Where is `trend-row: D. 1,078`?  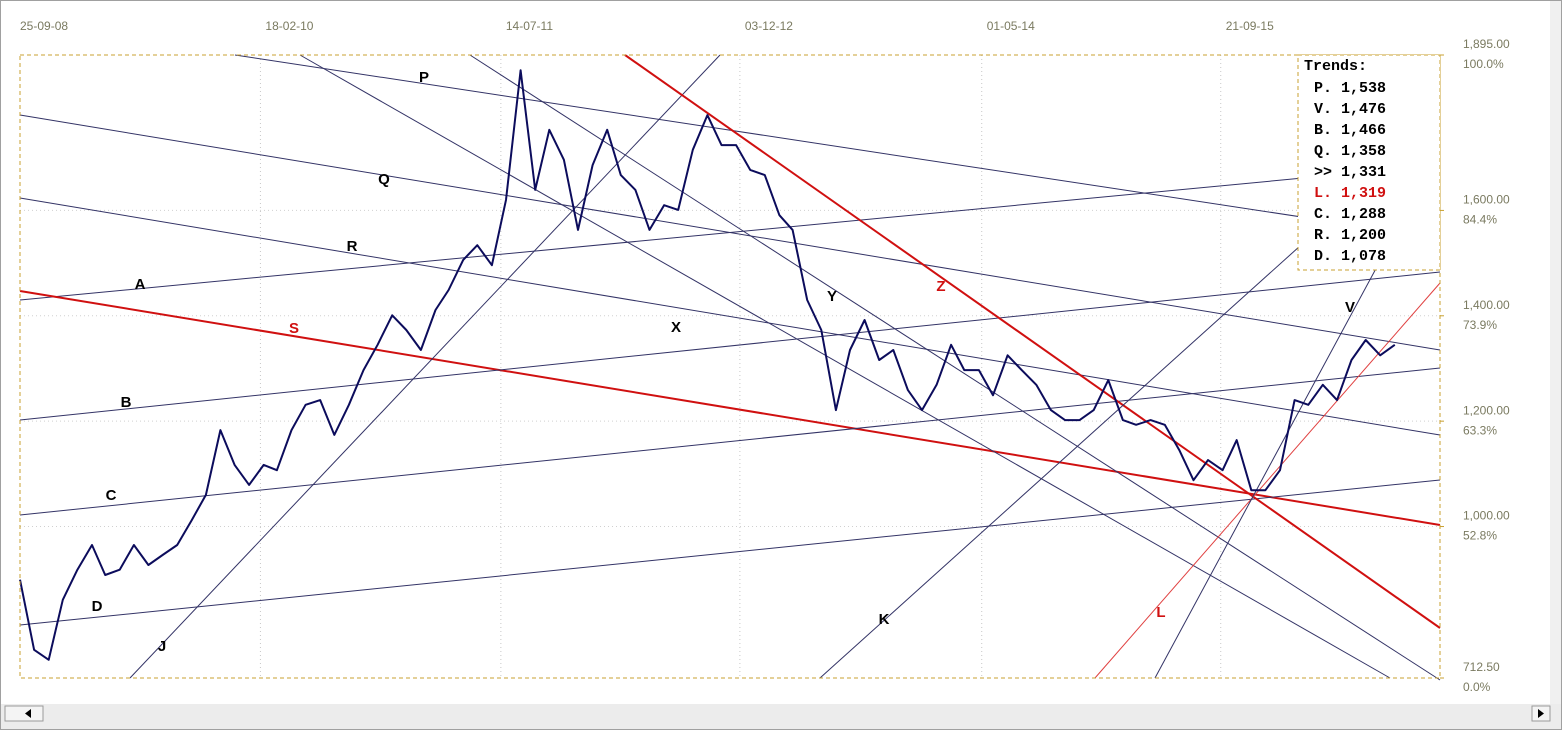
trend-row: D. 1,078 is located at coordinates (1350, 256).